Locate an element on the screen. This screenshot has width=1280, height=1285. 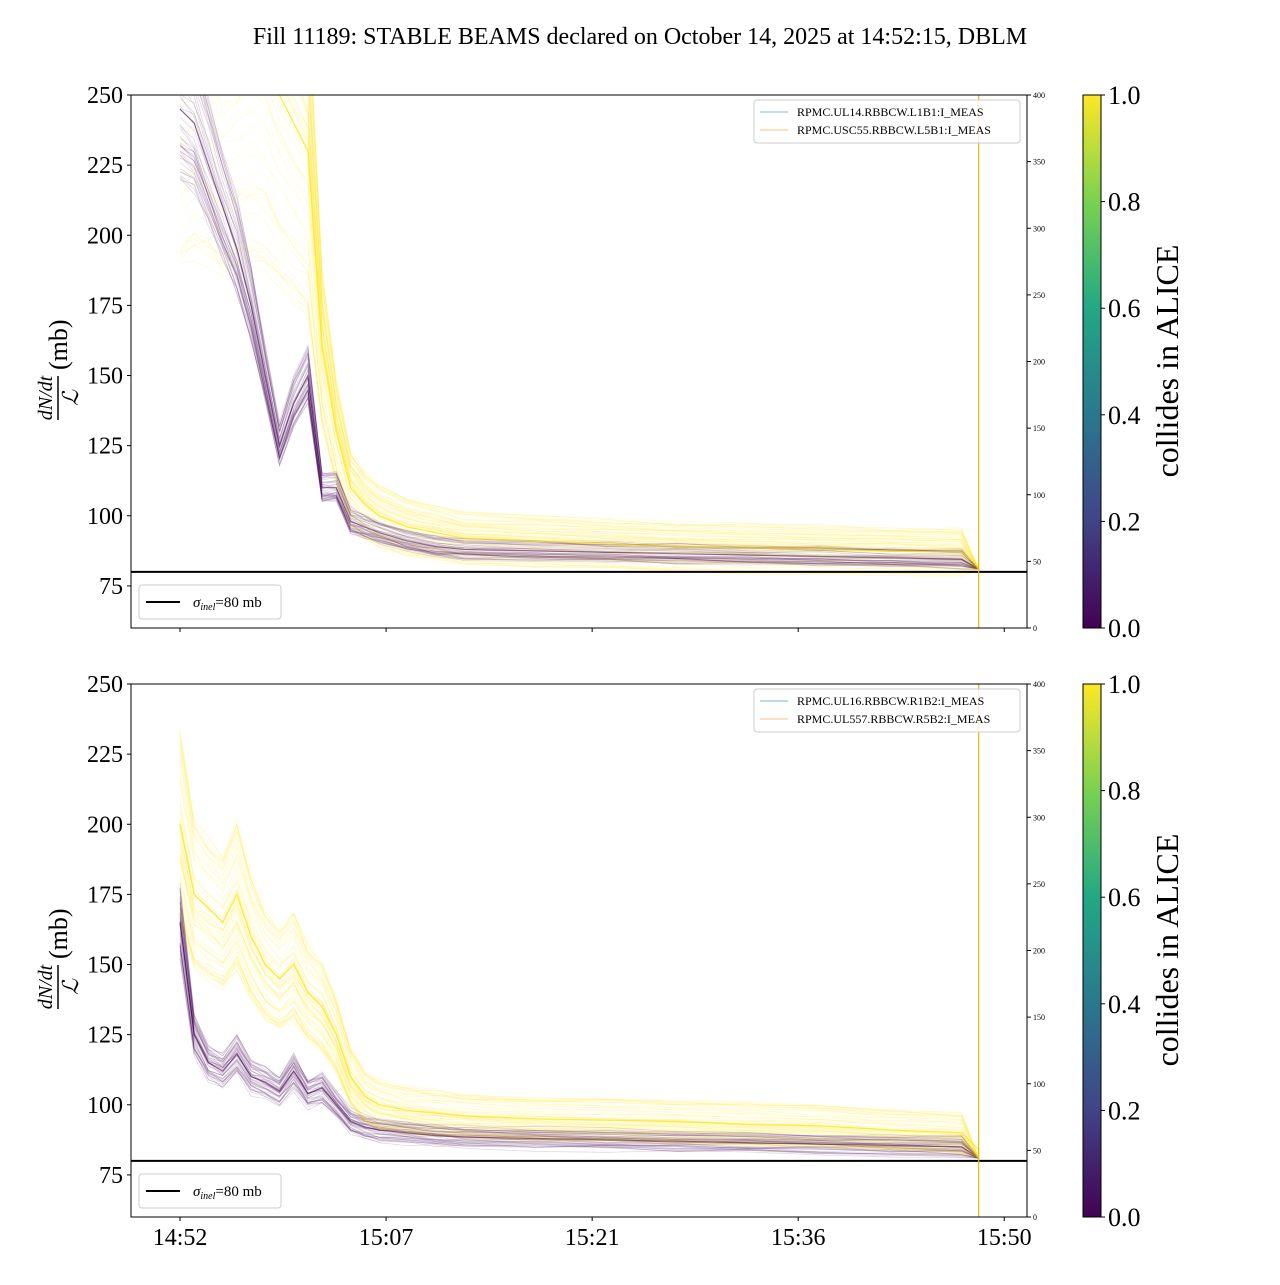
x-tick-label: 15:21 is located at coordinates (592, 1238).